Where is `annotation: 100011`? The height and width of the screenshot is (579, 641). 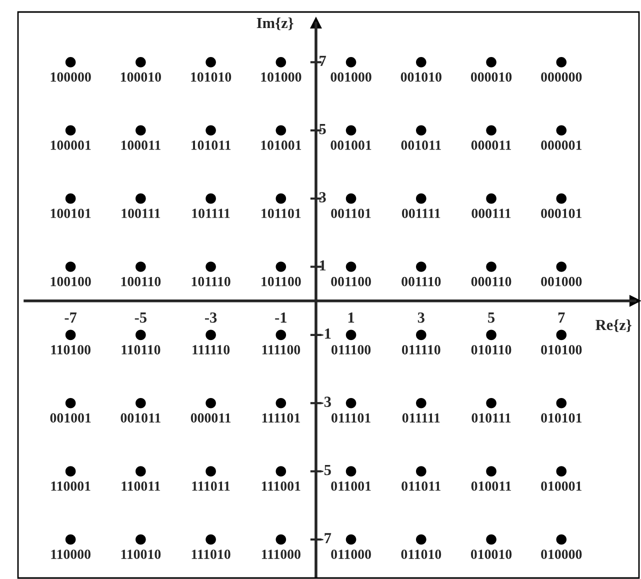 annotation: 100011 is located at coordinates (140, 145).